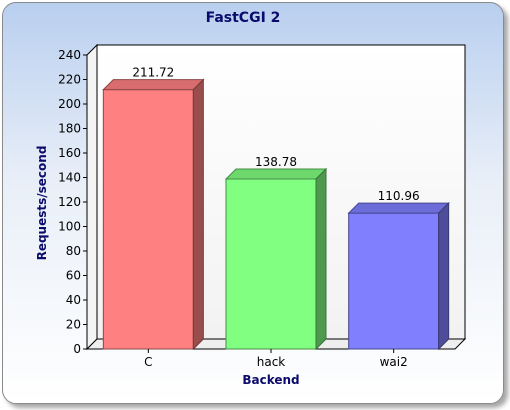  I want to click on bar-wai2, so click(394, 281).